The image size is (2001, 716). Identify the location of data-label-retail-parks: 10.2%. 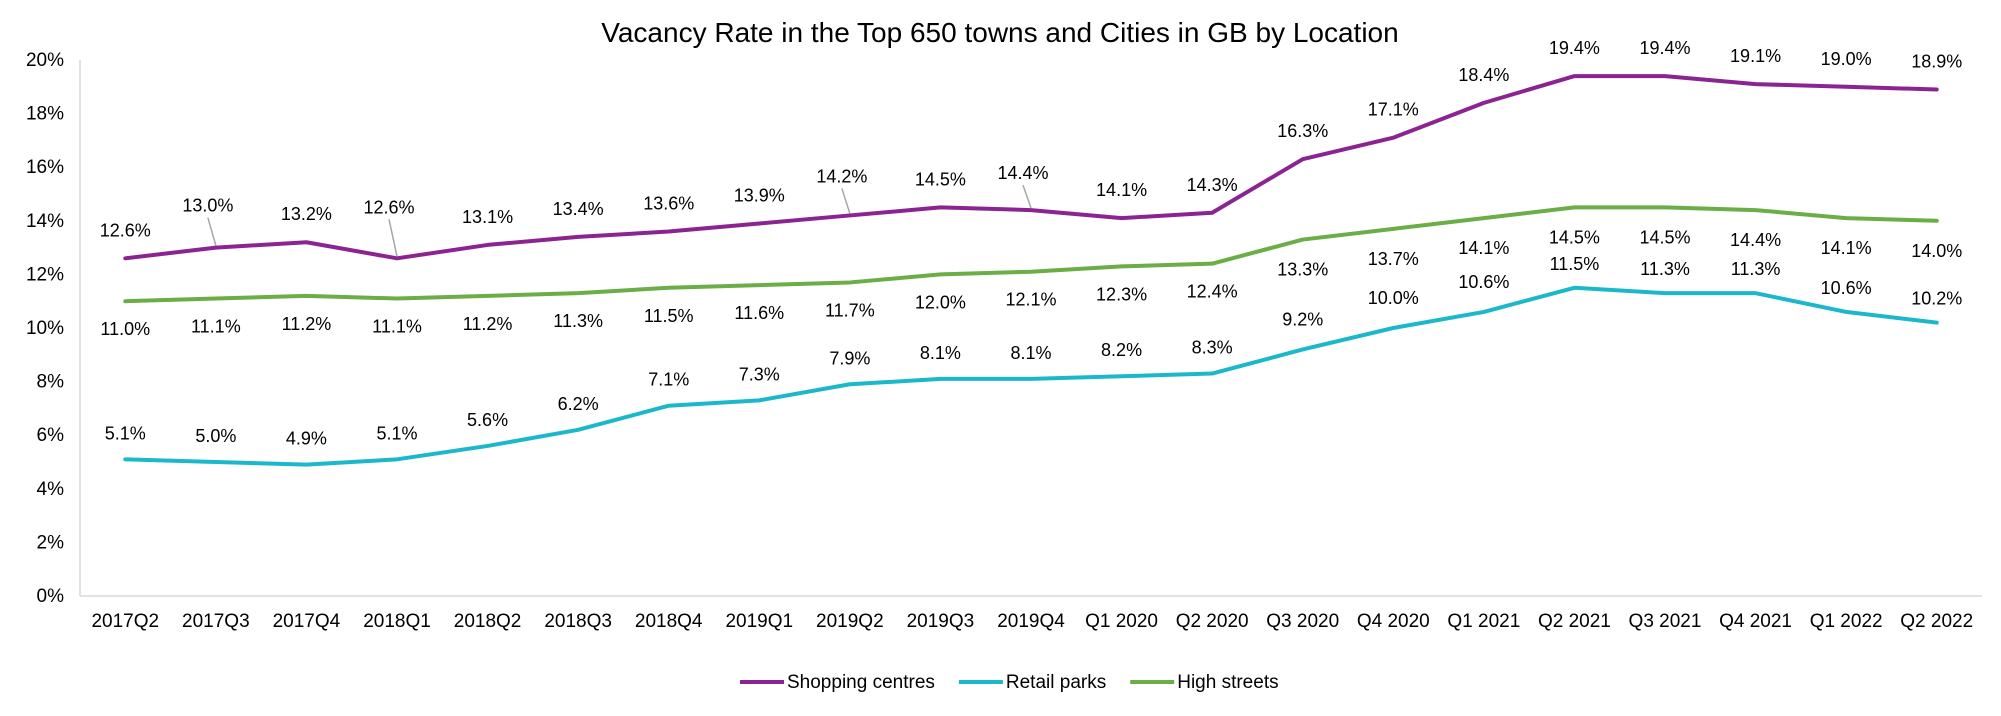
(1936, 299).